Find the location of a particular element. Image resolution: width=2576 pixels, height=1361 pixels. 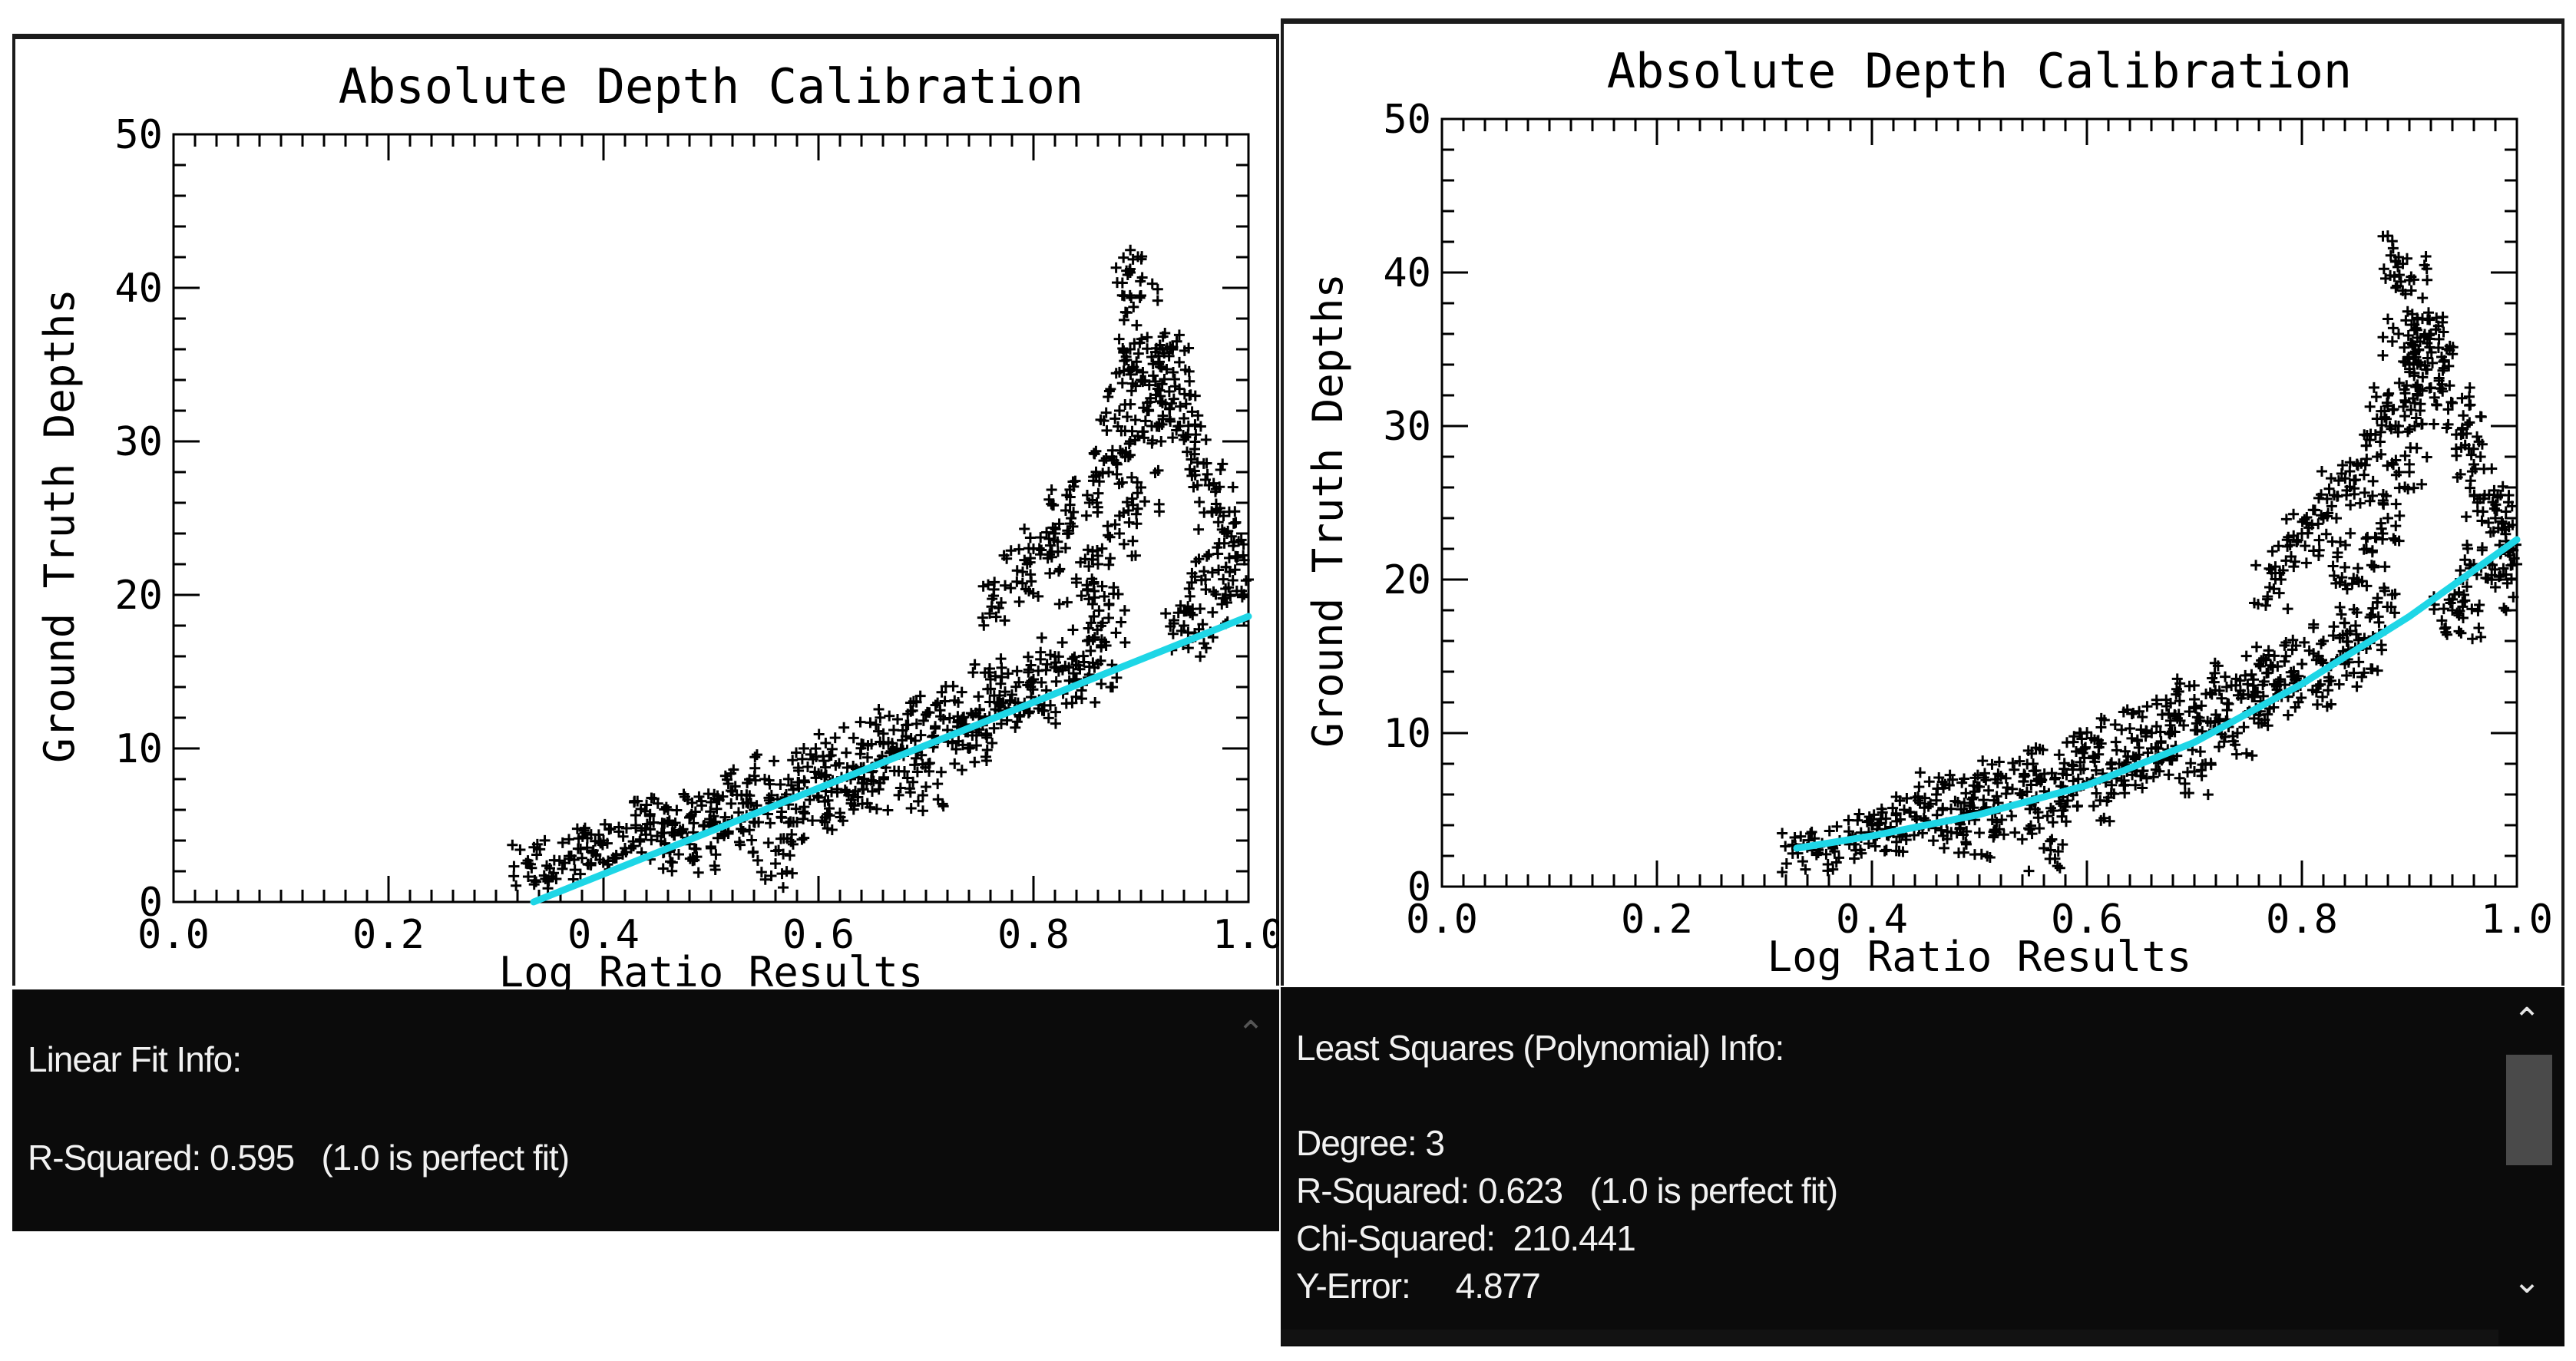

vertical-scrollbar: ⌃ ⌄ is located at coordinates (2526, 1166).